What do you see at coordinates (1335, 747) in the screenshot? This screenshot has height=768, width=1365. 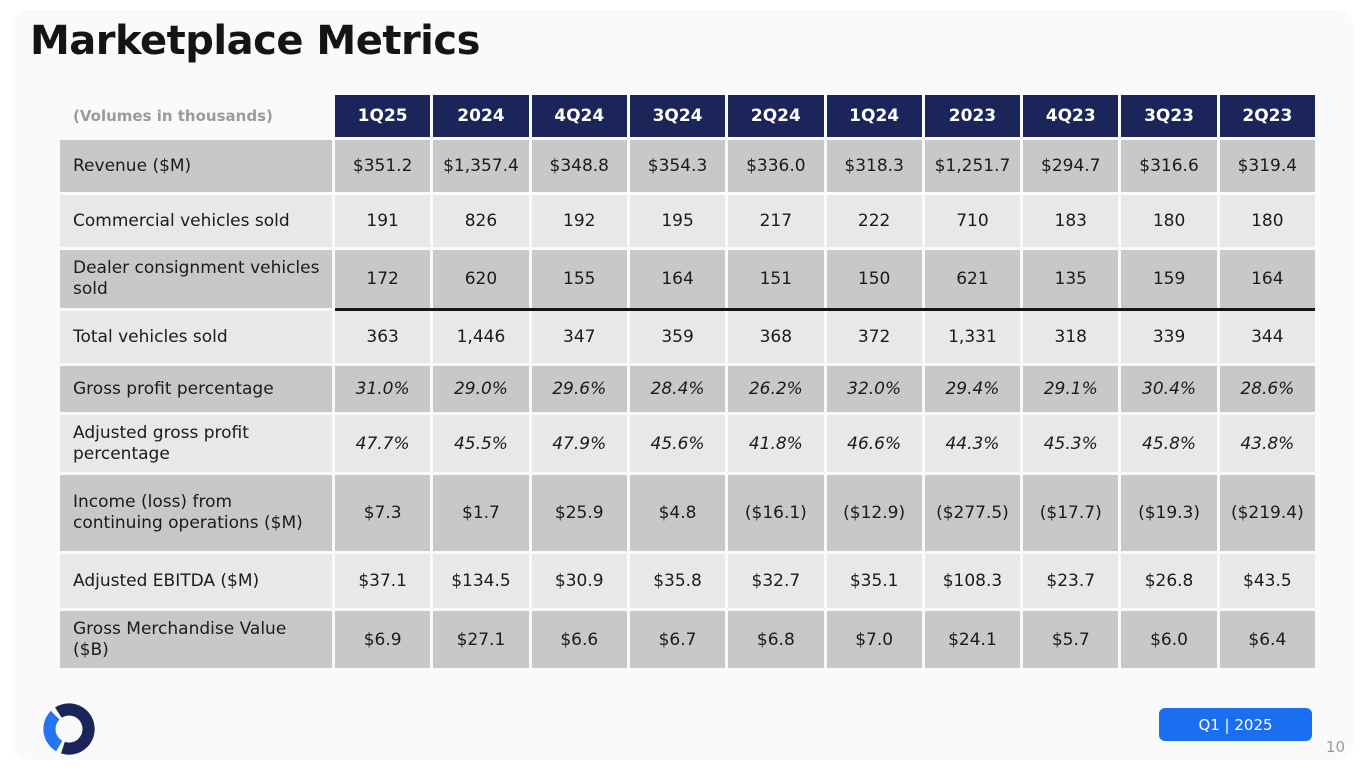 I see `page-number: 10` at bounding box center [1335, 747].